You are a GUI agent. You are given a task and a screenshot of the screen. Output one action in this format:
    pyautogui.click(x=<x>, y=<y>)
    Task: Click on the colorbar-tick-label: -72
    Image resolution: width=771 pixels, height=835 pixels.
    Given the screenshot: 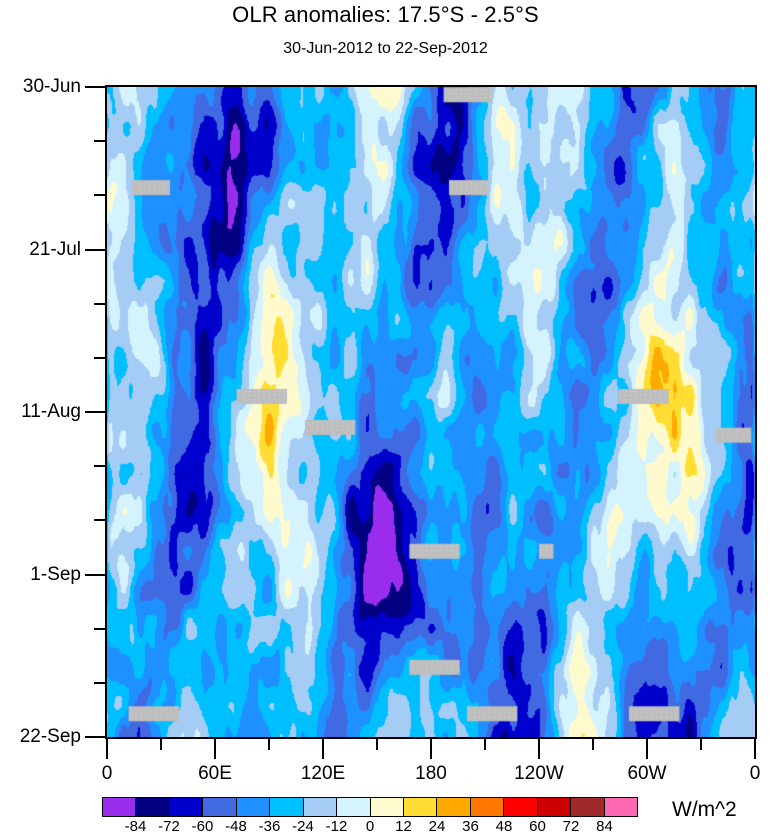 What is the action you would take?
    pyautogui.click(x=169, y=826)
    